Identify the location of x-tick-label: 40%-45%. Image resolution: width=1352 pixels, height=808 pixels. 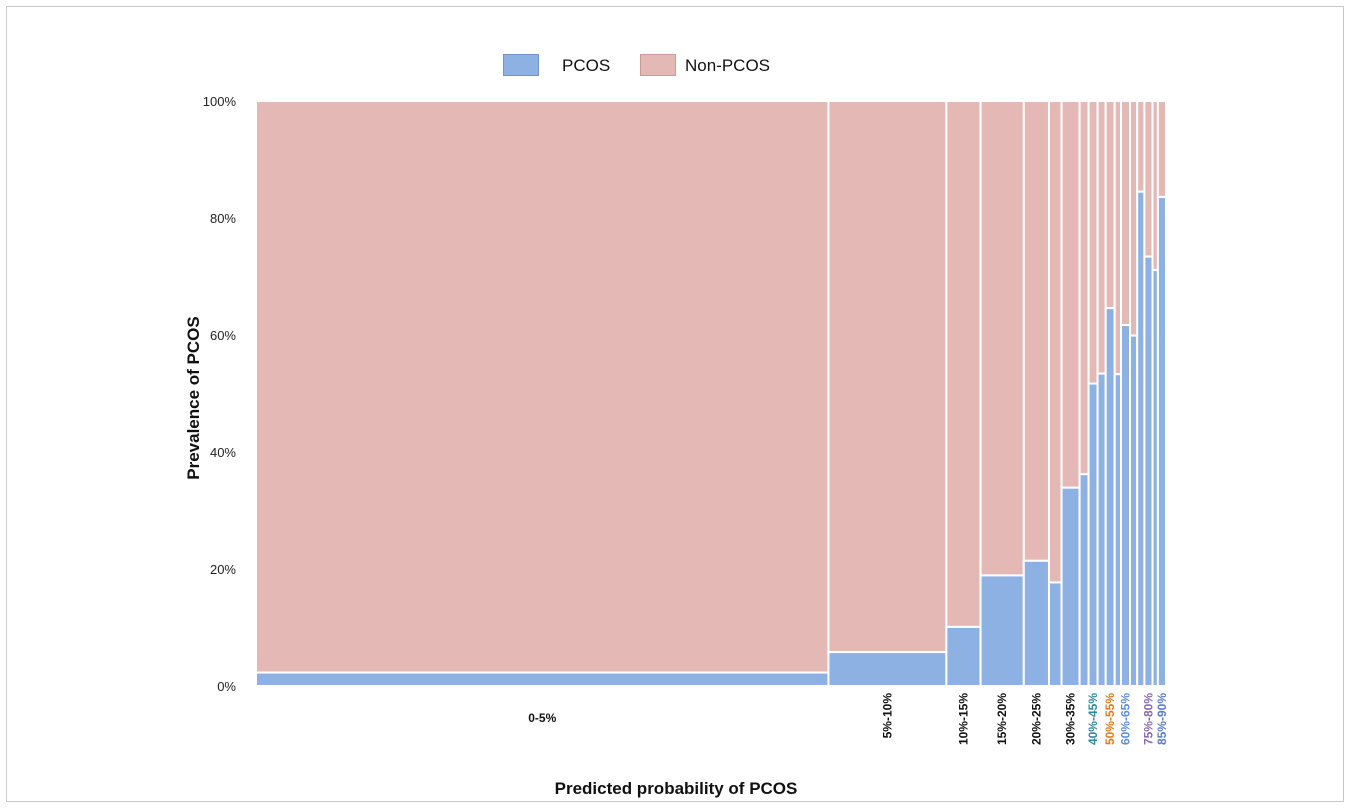
(1093, 719).